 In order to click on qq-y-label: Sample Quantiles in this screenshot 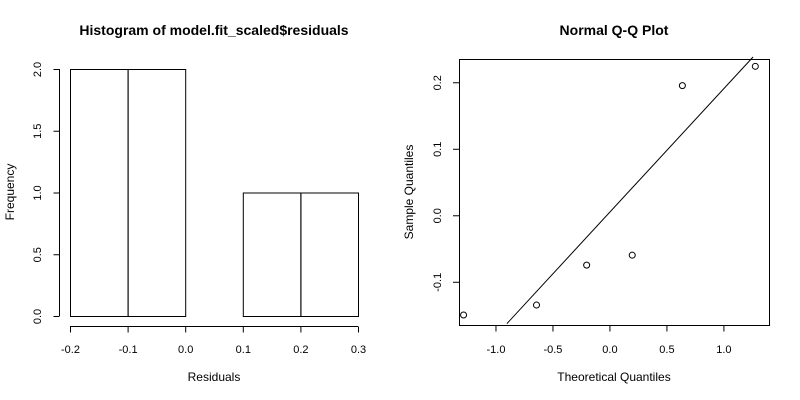, I will do `click(409, 192)`.